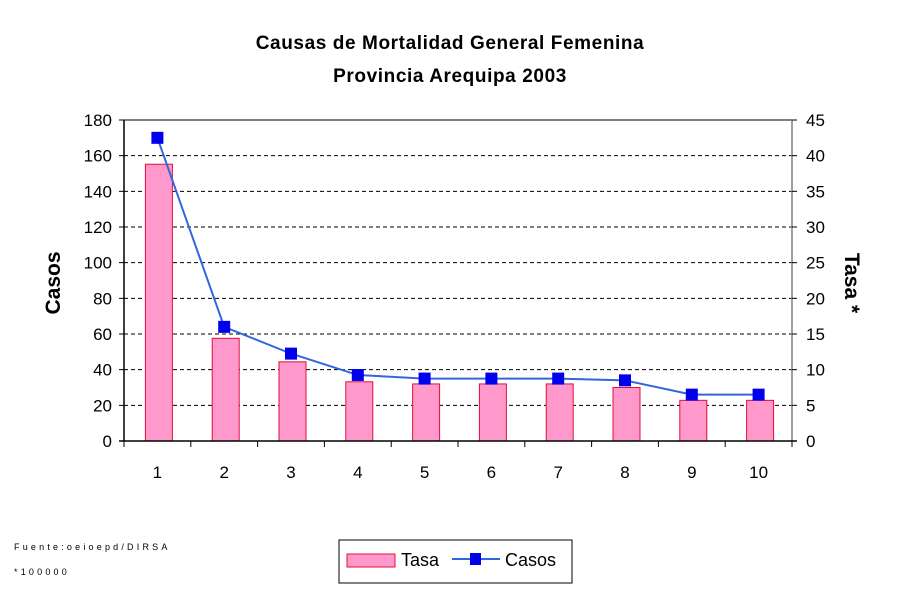 This screenshot has width=900, height=600. I want to click on right-tick-label: 35, so click(815, 191).